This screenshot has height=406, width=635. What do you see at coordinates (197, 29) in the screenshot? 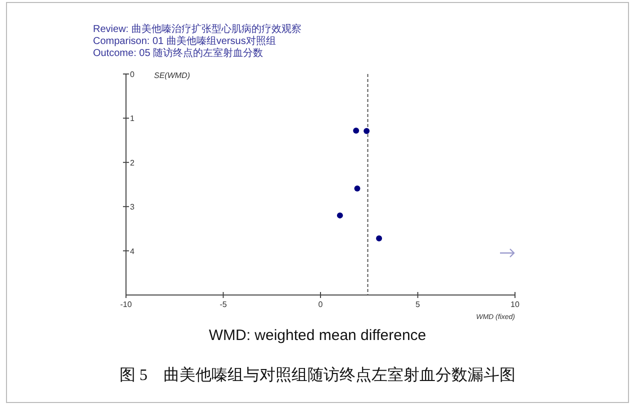
I see `text: Review: 曲美他嗪治疗扩张型心肌病的疗效观察` at bounding box center [197, 29].